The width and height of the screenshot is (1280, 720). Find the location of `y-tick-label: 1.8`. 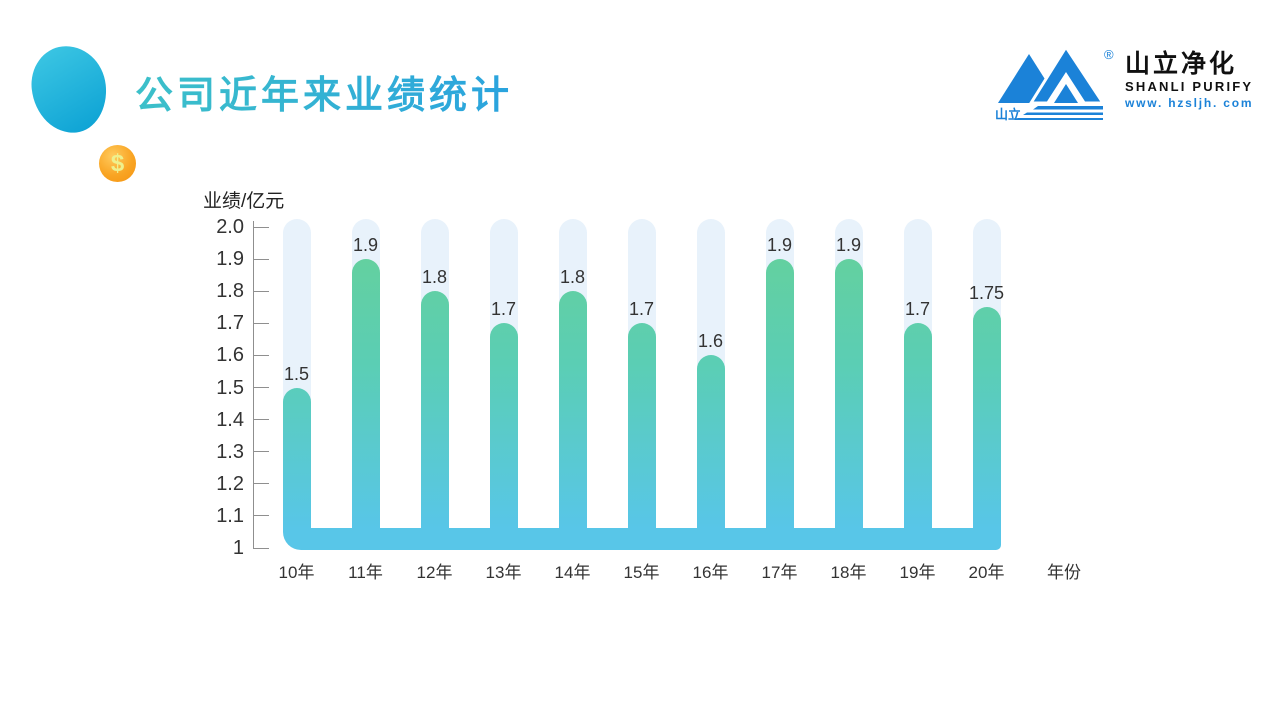

y-tick-label: 1.8 is located at coordinates (230, 291).